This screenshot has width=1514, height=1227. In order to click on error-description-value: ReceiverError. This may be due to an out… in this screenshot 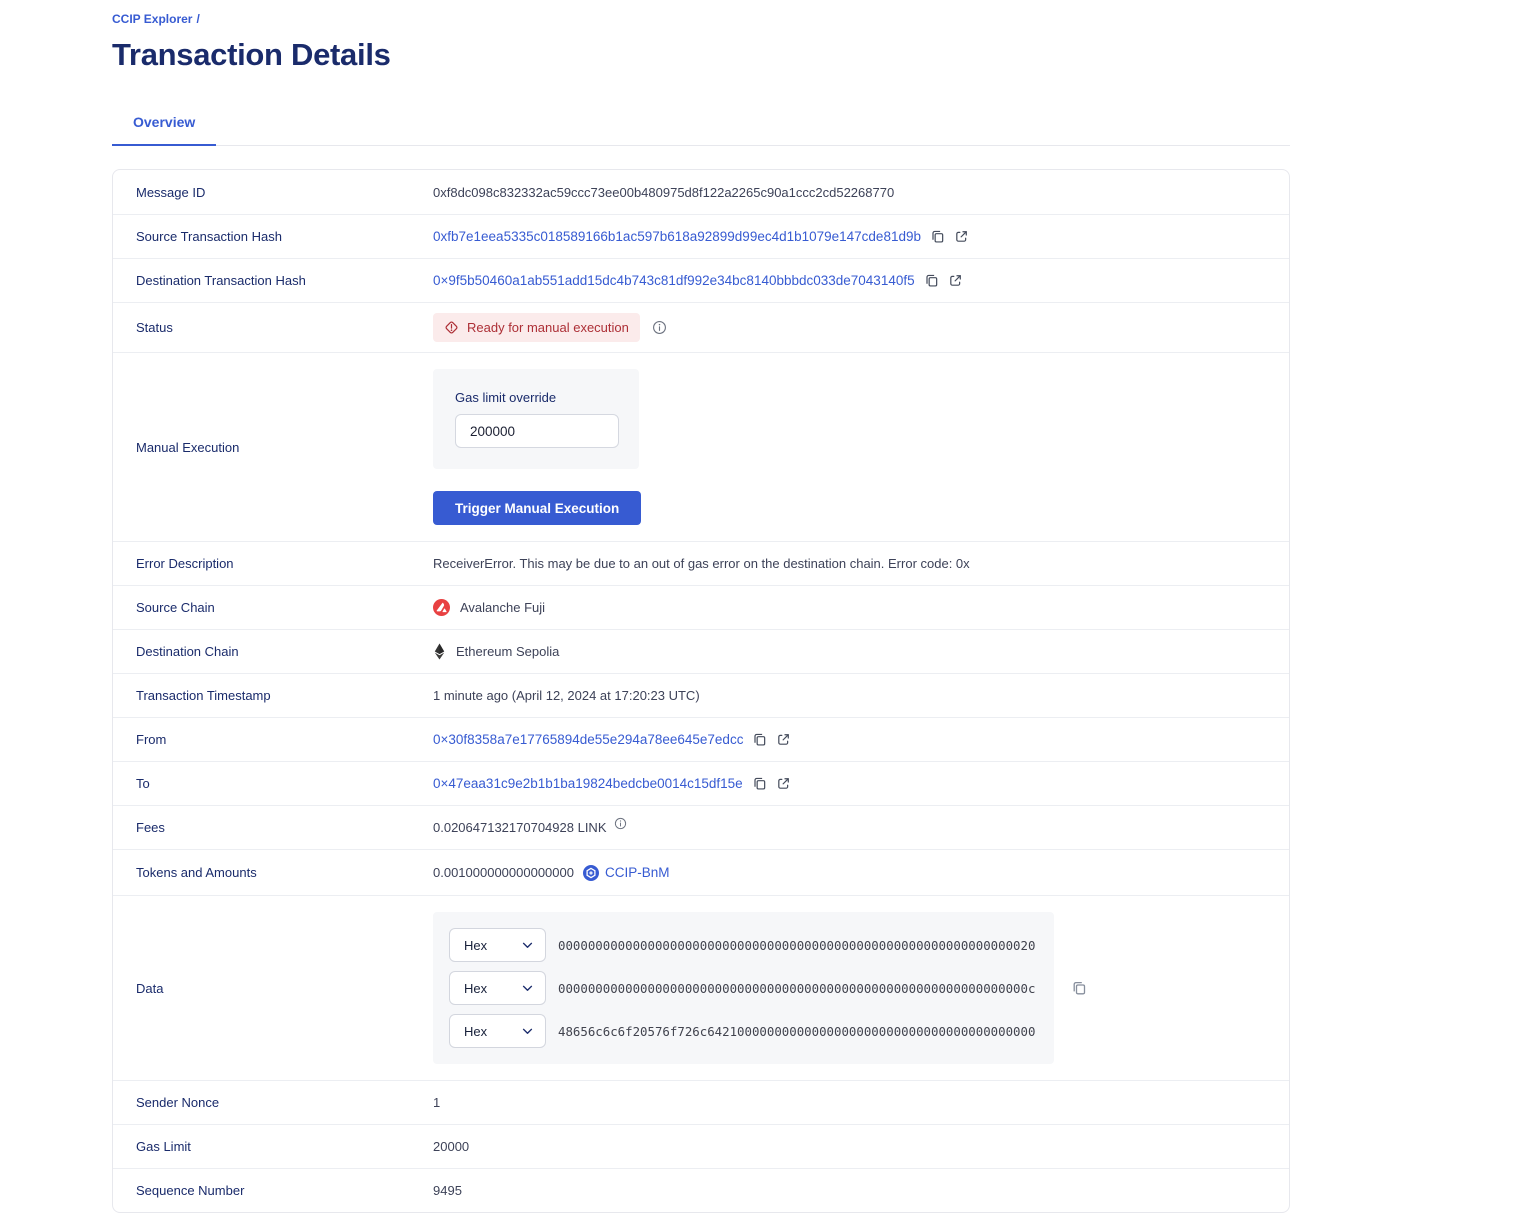, I will do `click(701, 563)`.